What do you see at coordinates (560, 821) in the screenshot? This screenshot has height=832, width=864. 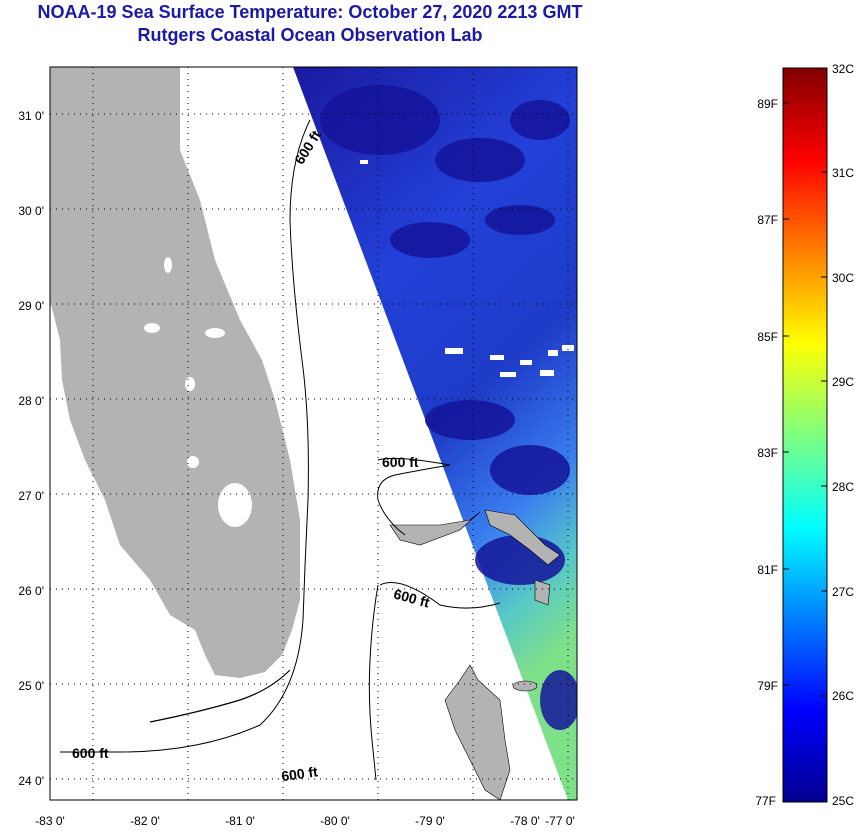 I see `lon-tick-77: -77 0'` at bounding box center [560, 821].